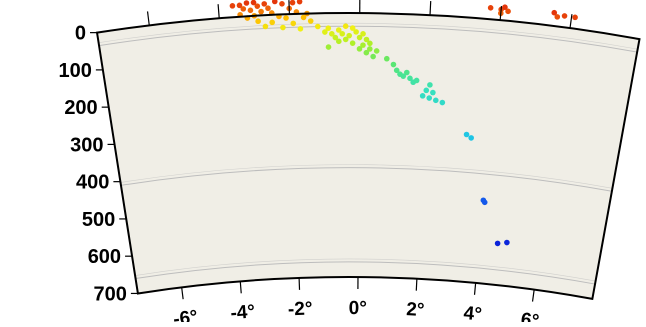 This screenshot has height=327, width=646. Describe the element at coordinates (185, 314) in the screenshot. I see `x-tick-label: -6°` at that location.